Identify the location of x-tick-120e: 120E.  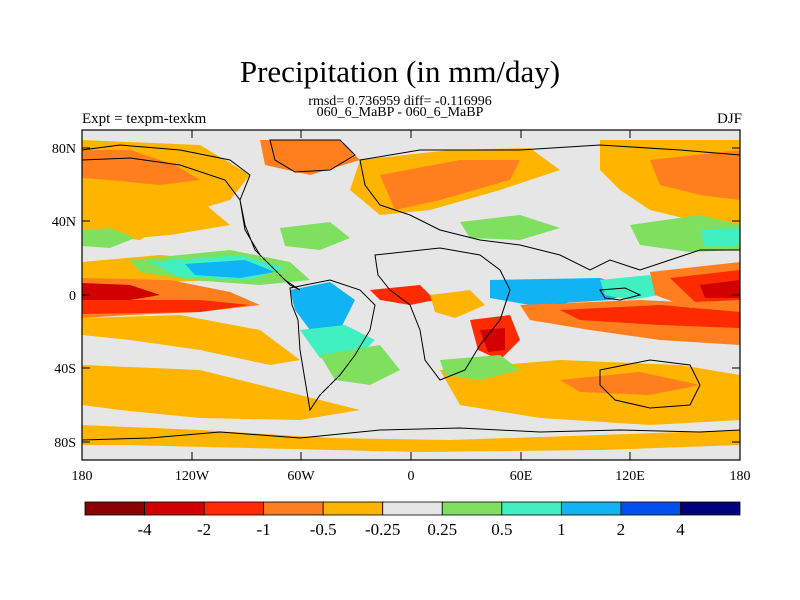
(630, 476).